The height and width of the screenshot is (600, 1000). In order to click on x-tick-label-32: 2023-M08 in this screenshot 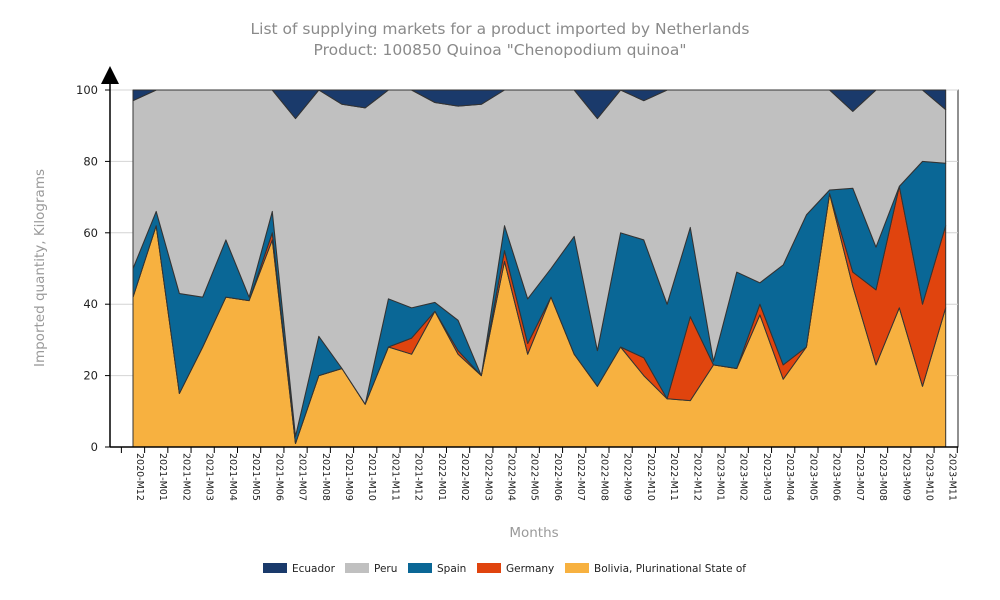, I will do `click(882, 477)`.